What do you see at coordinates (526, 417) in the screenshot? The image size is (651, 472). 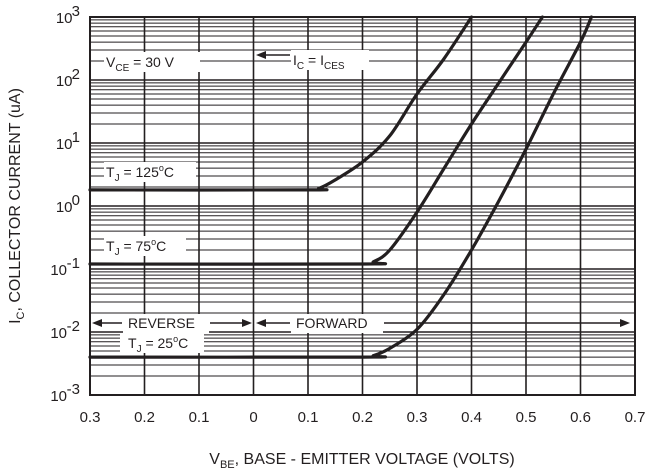 I see `x-tick-label: 0.5` at bounding box center [526, 417].